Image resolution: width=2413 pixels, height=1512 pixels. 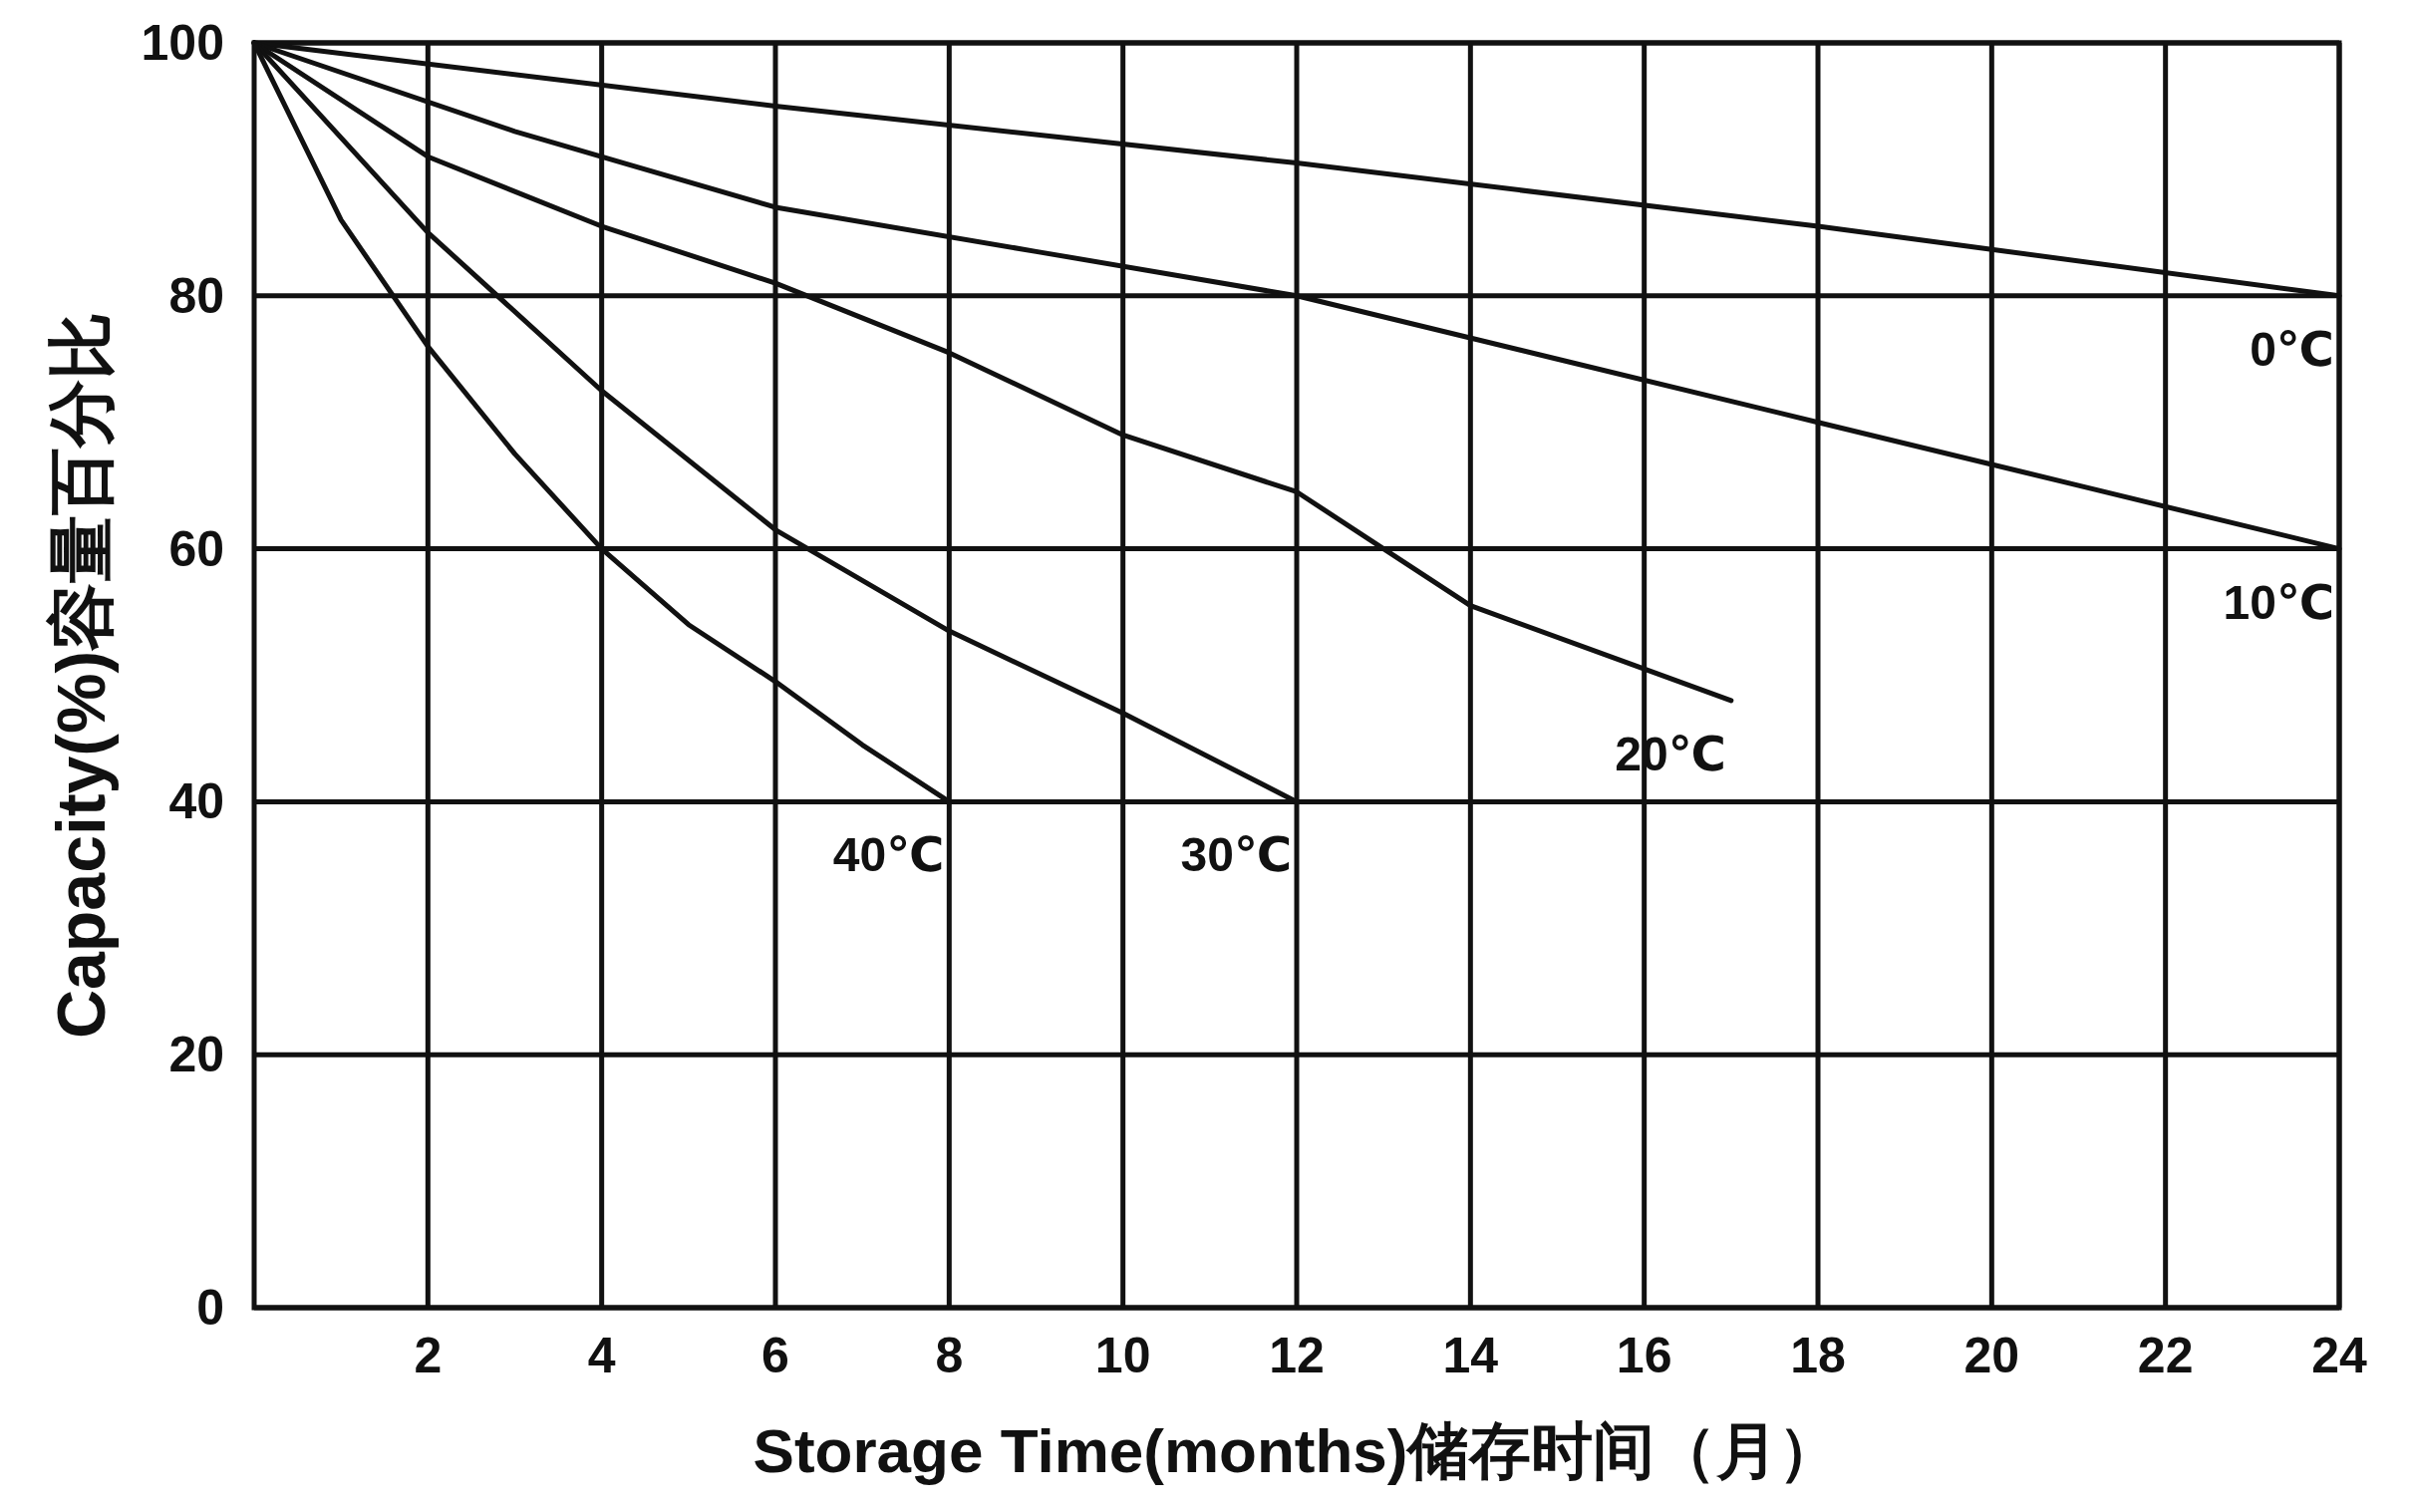 I want to click on series-label: 40℃, so click(x=888, y=855).